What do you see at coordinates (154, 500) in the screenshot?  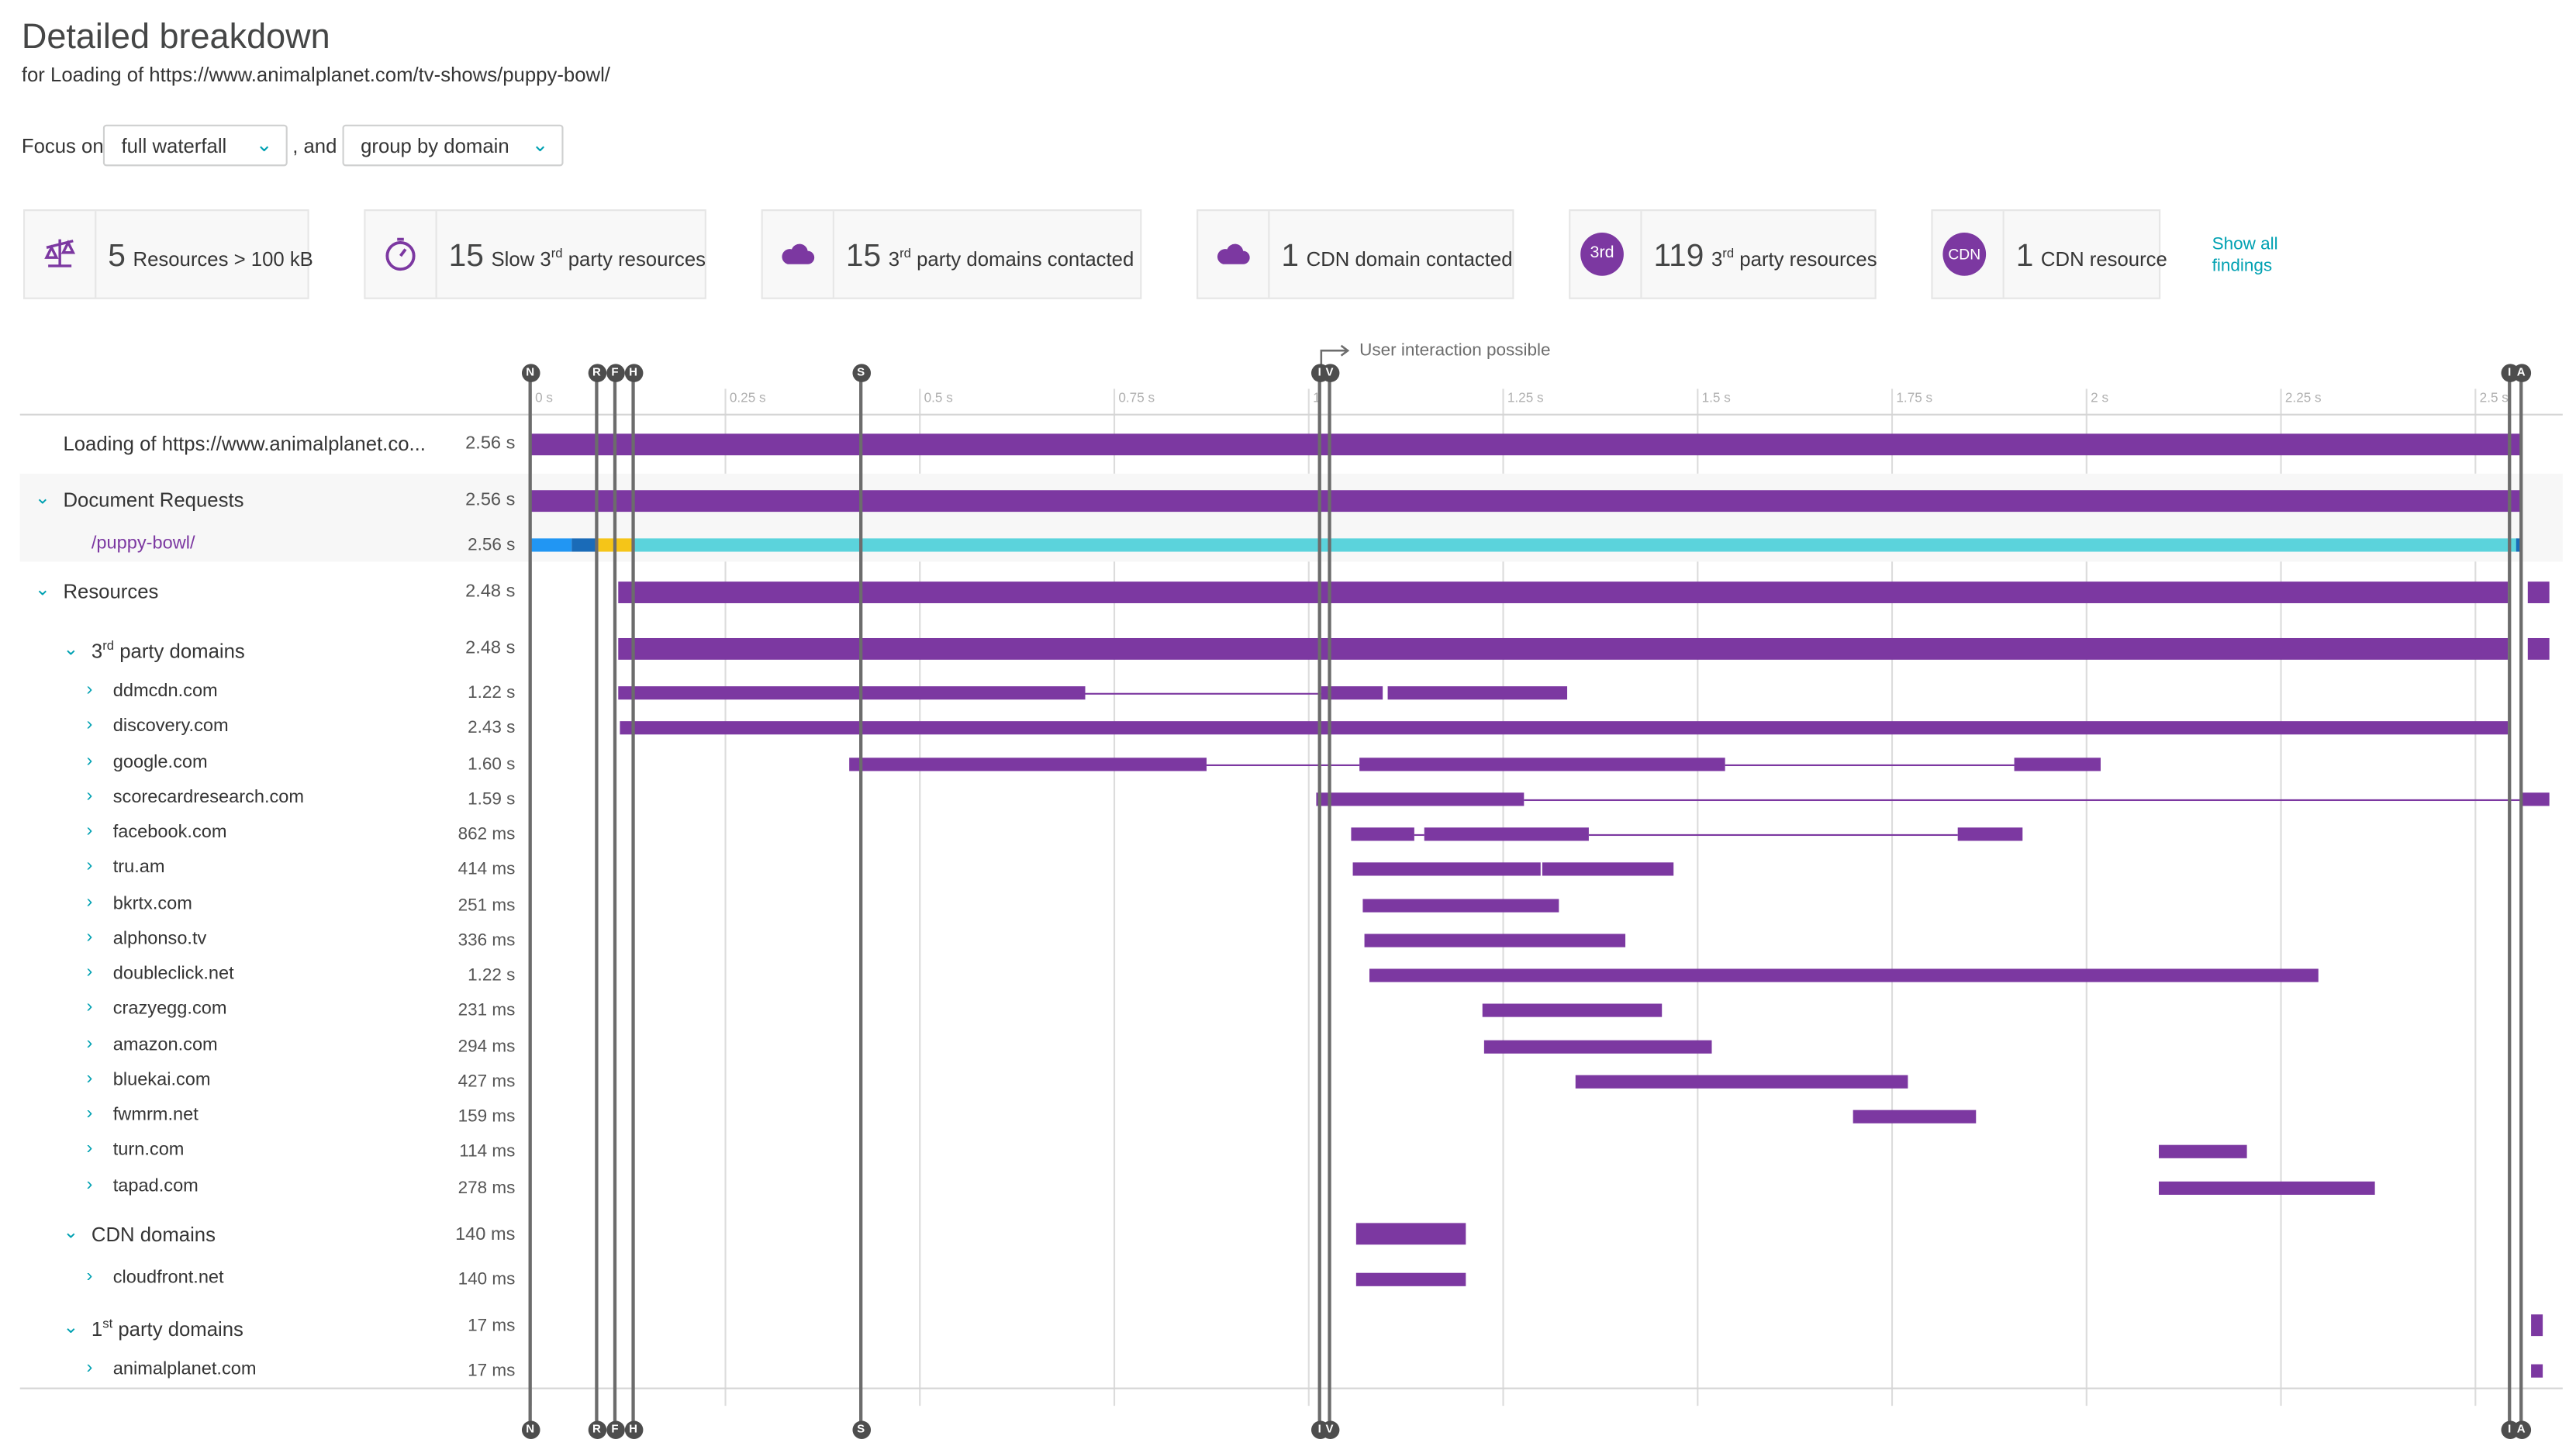 I see `row-document-requests-label: Document Requests` at bounding box center [154, 500].